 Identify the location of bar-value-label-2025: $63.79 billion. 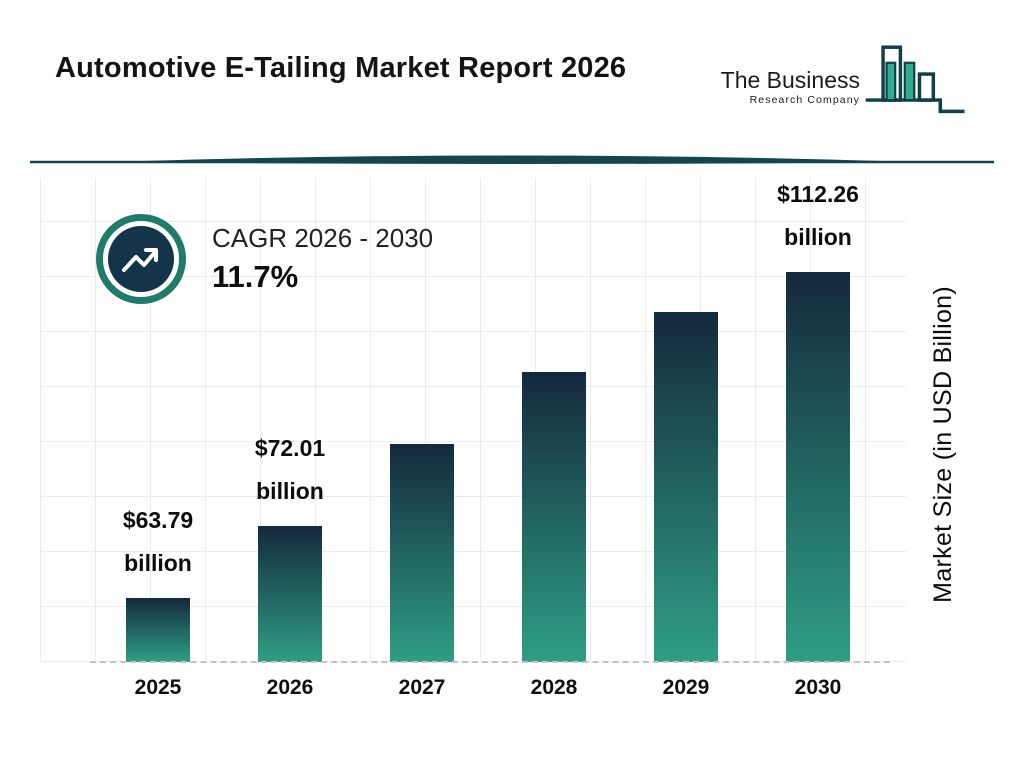
(158, 541).